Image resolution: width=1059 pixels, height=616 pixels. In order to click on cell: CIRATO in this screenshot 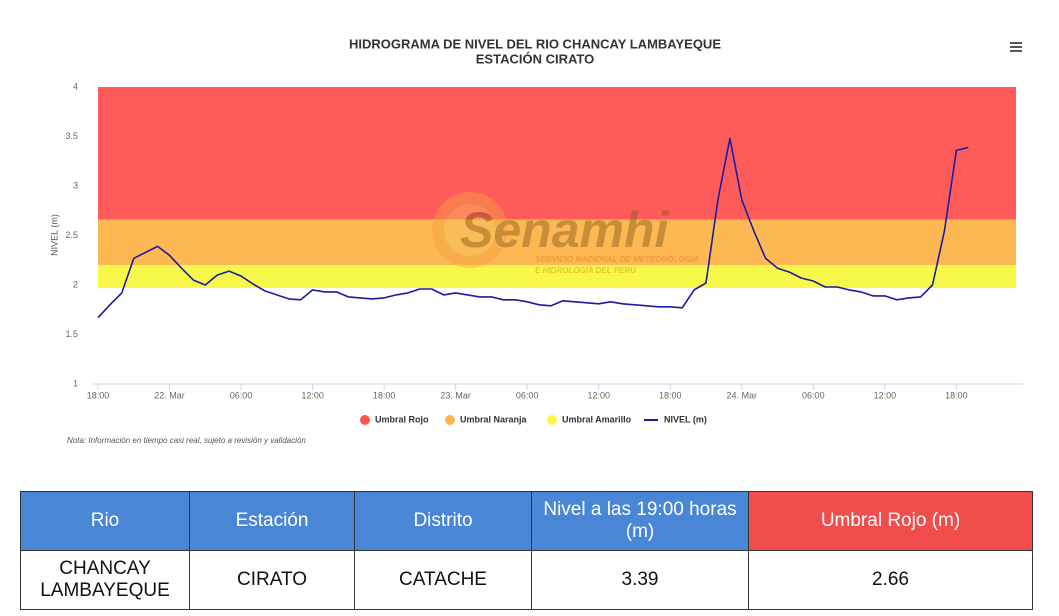, I will do `click(272, 580)`.